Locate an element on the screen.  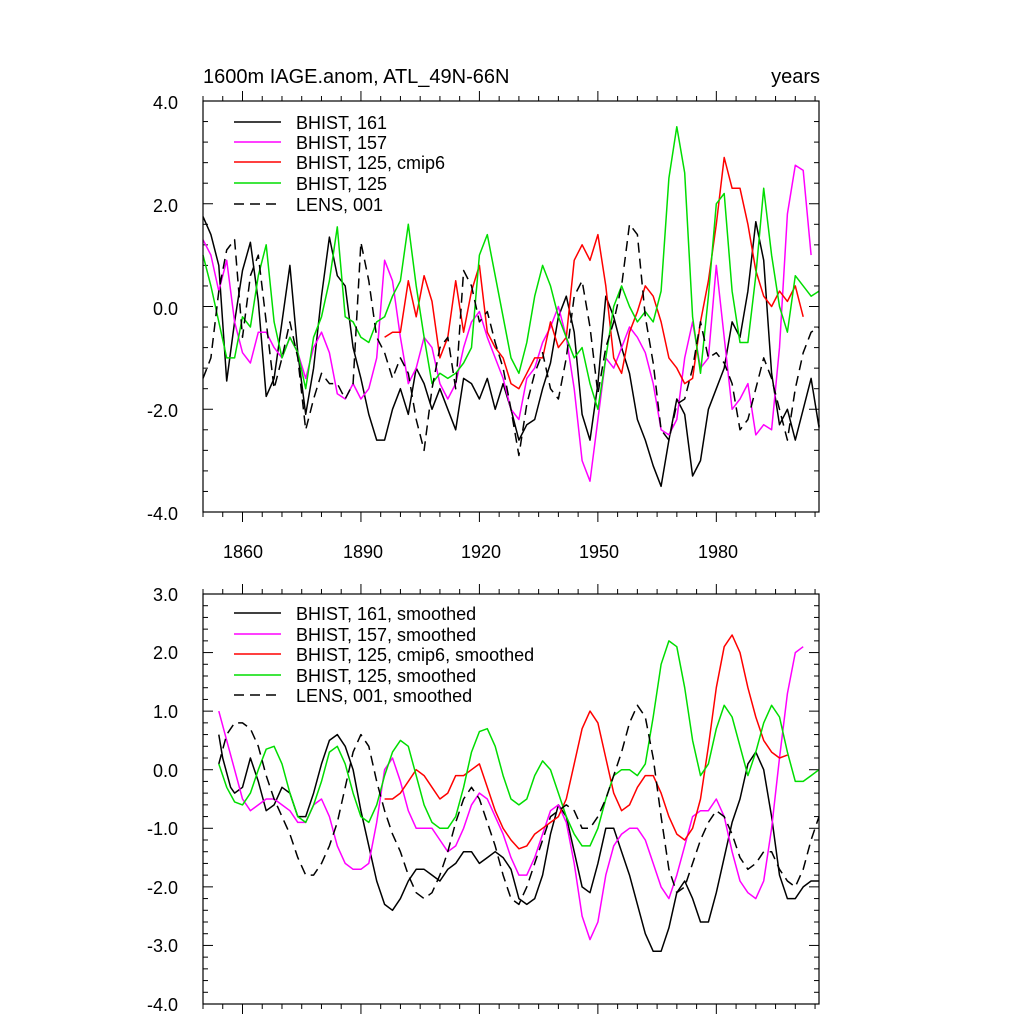
legend-label: BHIST, 125, smoothed is located at coordinates (386, 676).